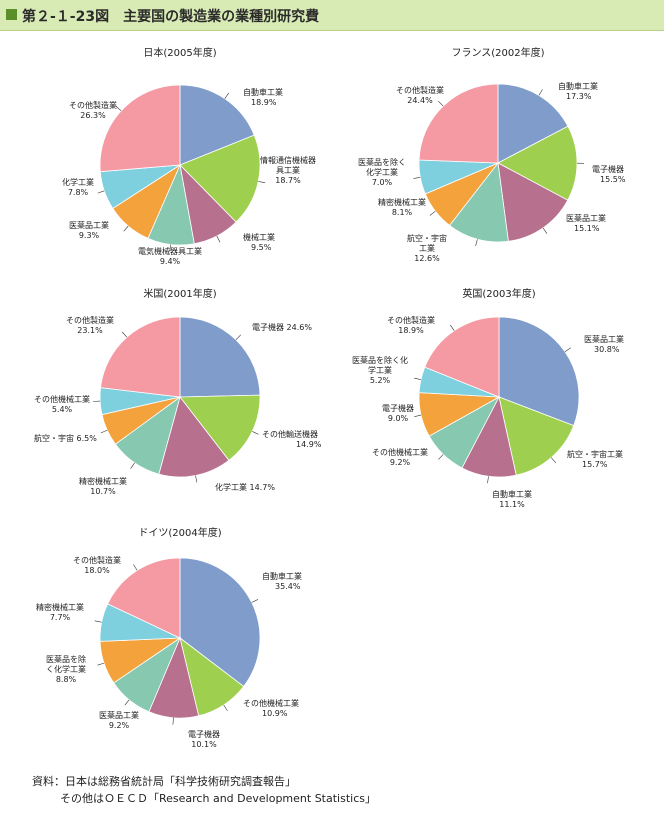  What do you see at coordinates (11, 14) in the screenshot?
I see `title-marker-icon` at bounding box center [11, 14].